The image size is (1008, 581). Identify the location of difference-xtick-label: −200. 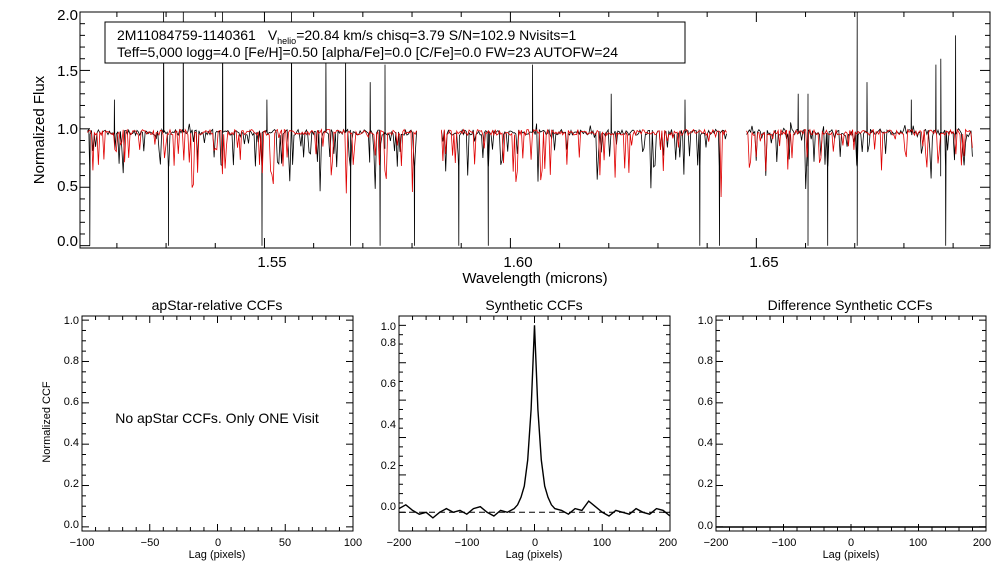
(716, 543).